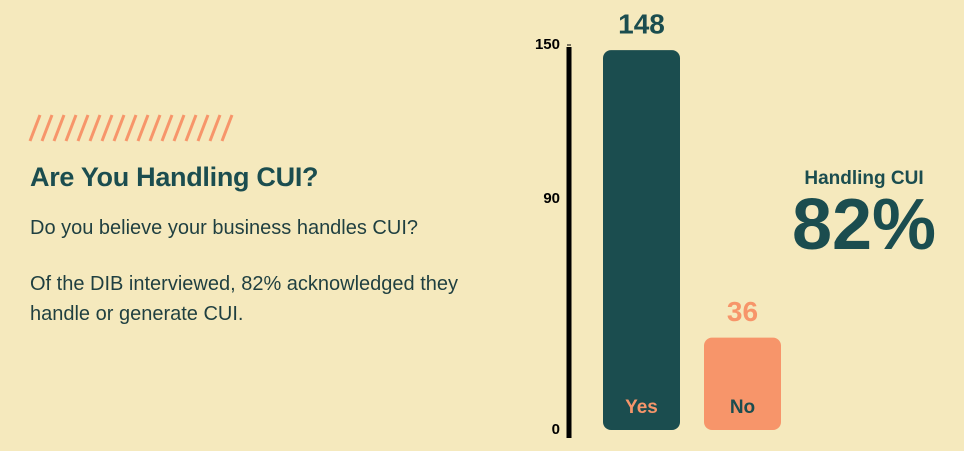 The image size is (964, 451). Describe the element at coordinates (556, 429) in the screenshot. I see `y-tick-label: 0` at that location.